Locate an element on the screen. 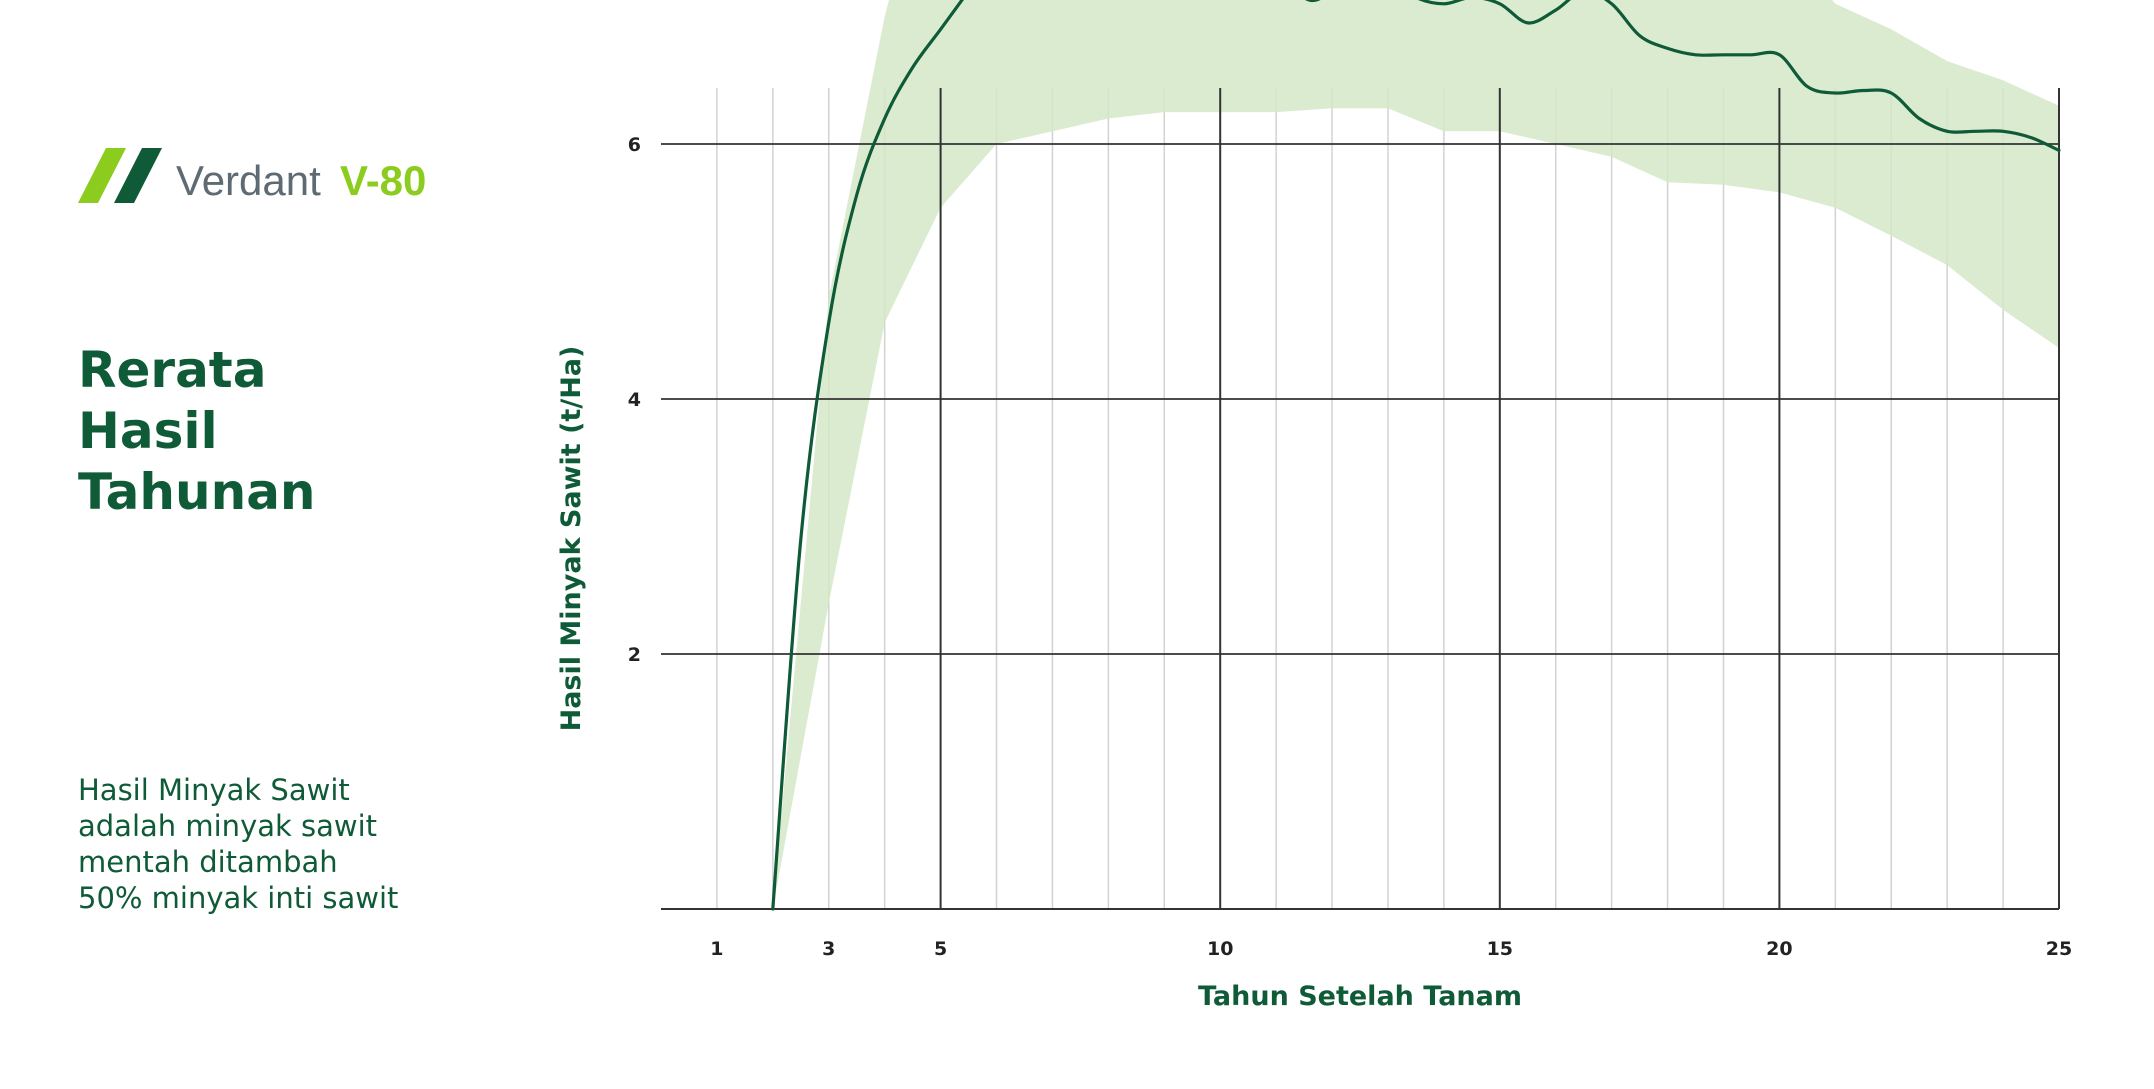  logo-stripe-dark is located at coordinates (138, 175).